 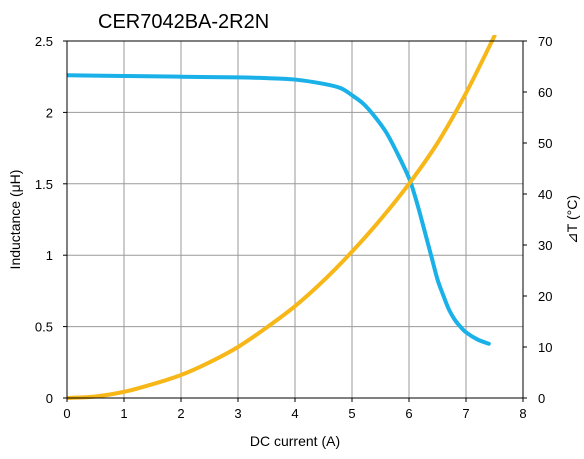 I want to click on y-tick-label: 2, so click(x=49, y=112).